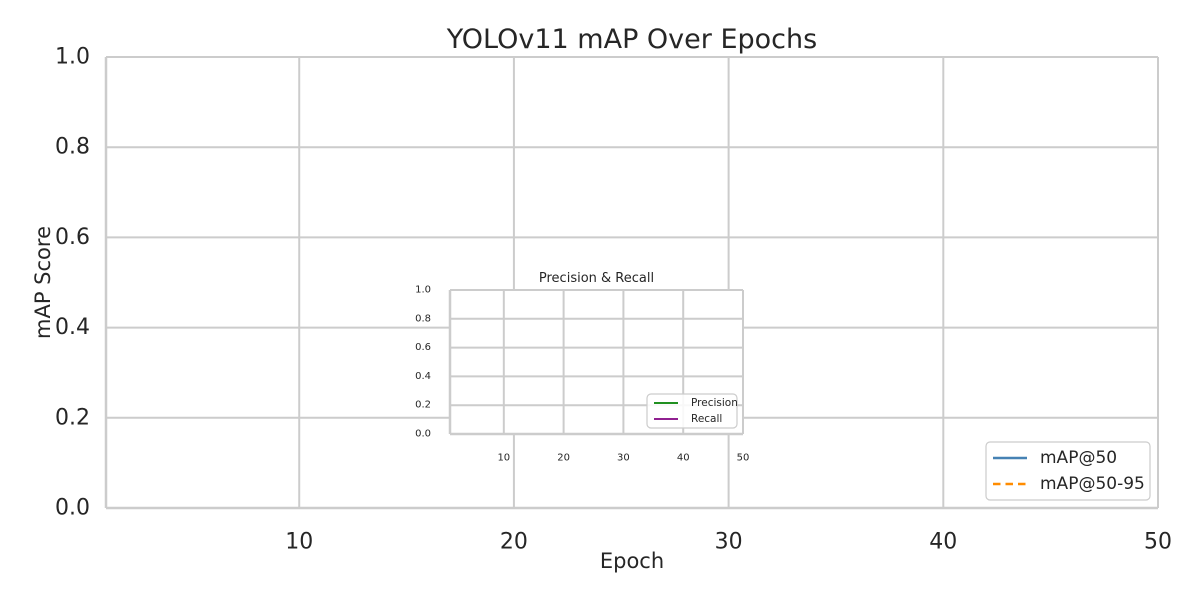 This screenshot has height=604, width=1200. Describe the element at coordinates (706, 419) in the screenshot. I see `inset-legend-label: Recall` at that location.